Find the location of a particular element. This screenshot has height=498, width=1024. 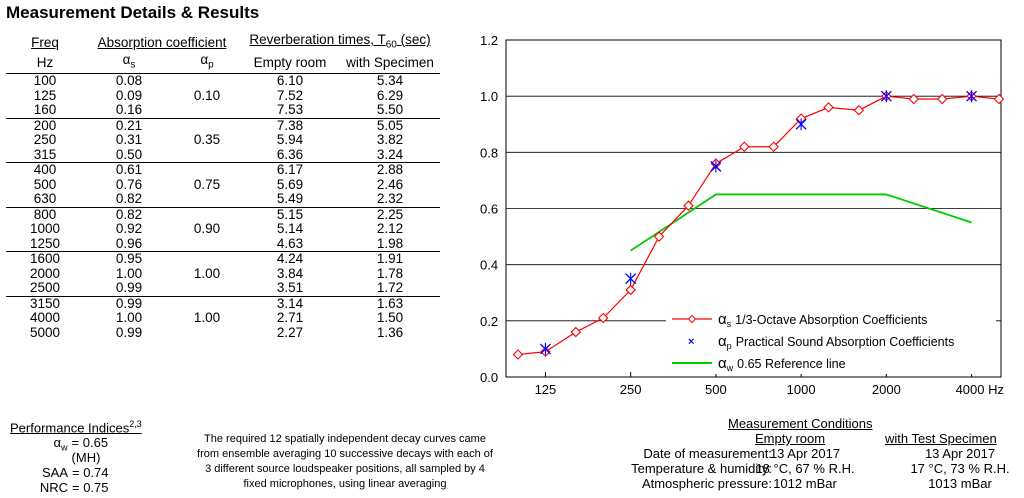

alpha-p-cell: 0.35 is located at coordinates (207, 140).